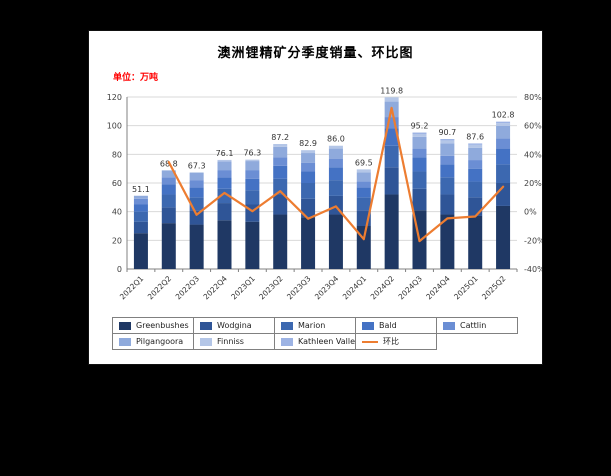  I want to click on bar-total-label: 76.1, so click(225, 153).